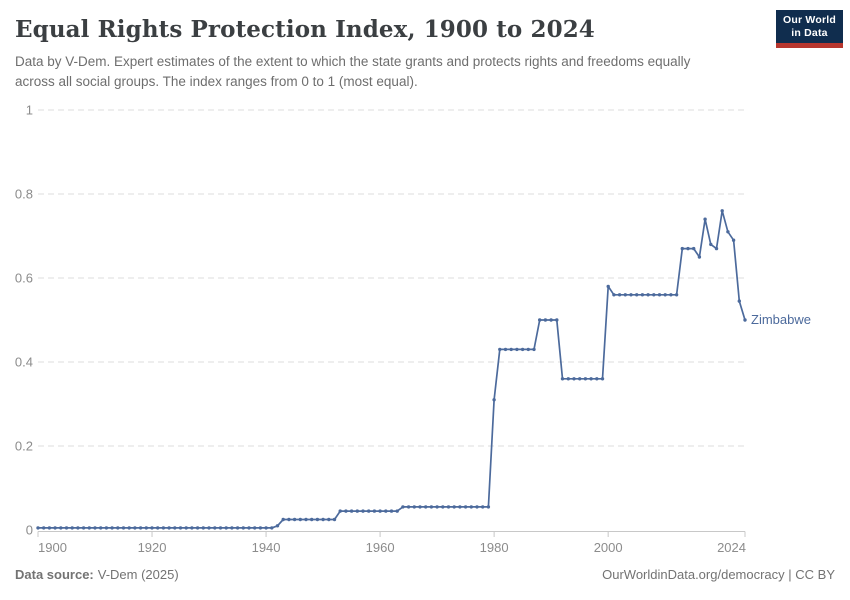 The height and width of the screenshot is (600, 850). Describe the element at coordinates (52, 547) in the screenshot. I see `x-tick-label-1900: 1900` at that location.